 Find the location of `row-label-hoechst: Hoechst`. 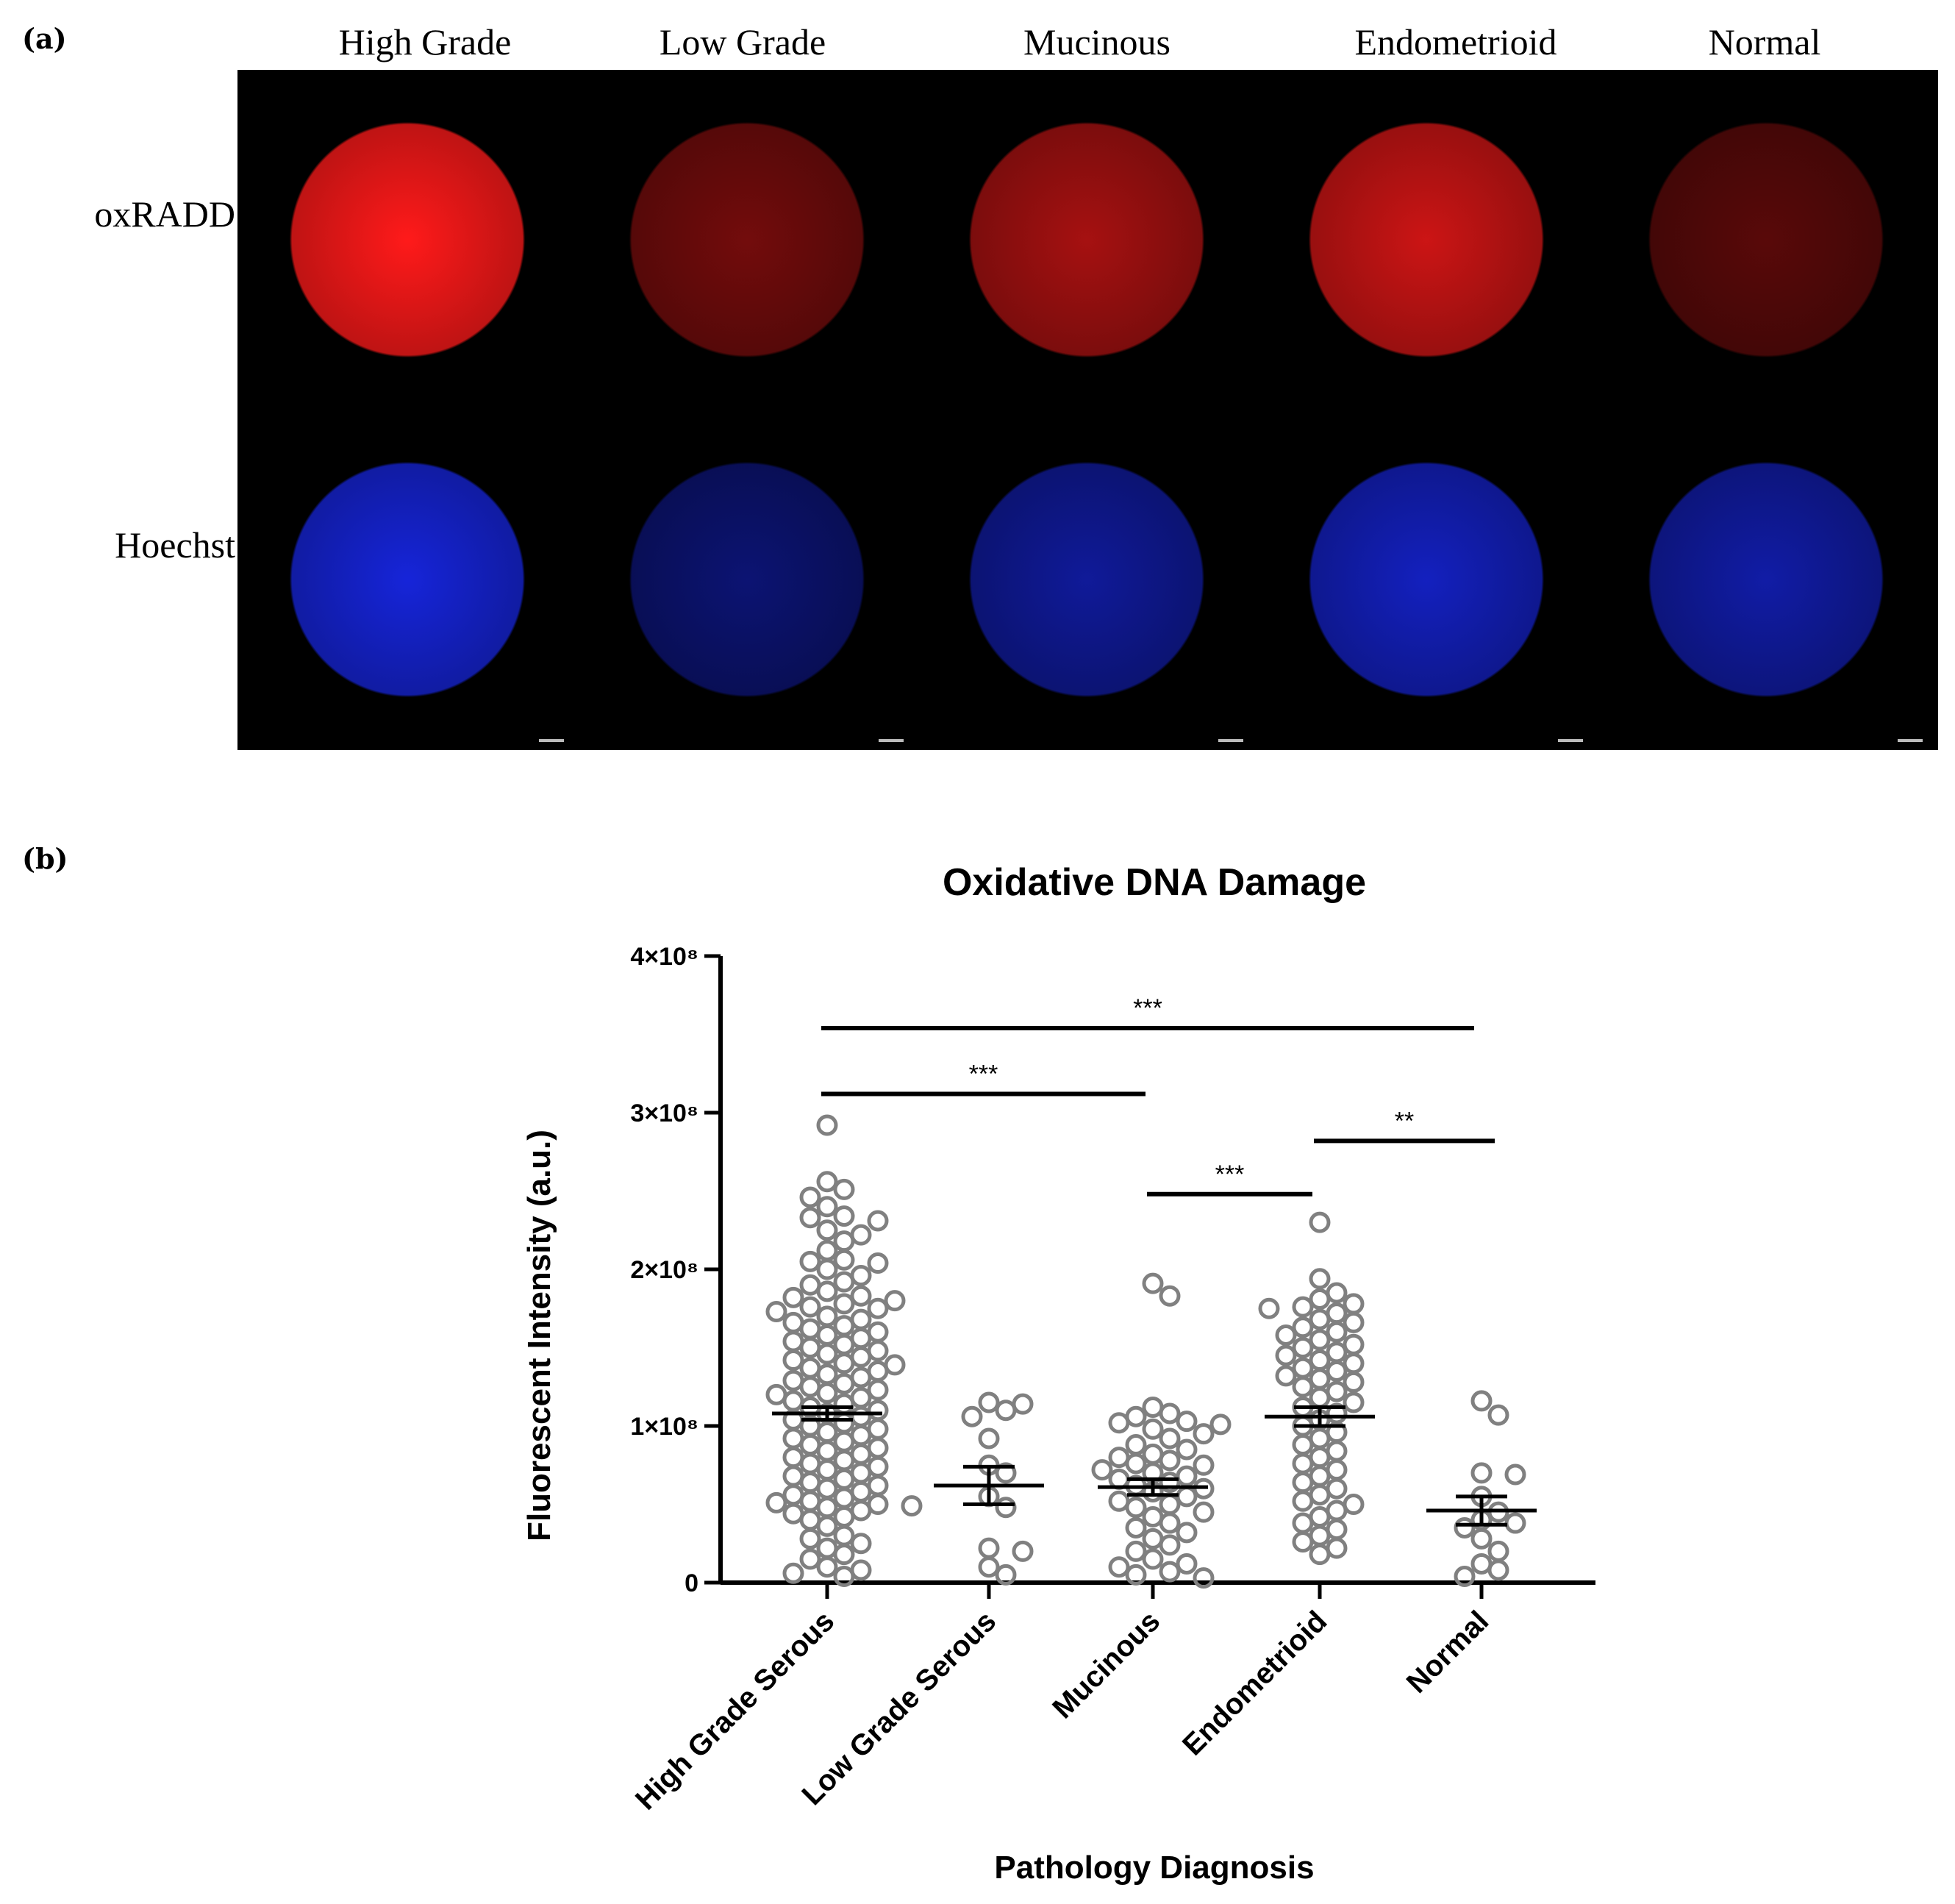

row-label-hoechst: Hoechst is located at coordinates (175, 545).